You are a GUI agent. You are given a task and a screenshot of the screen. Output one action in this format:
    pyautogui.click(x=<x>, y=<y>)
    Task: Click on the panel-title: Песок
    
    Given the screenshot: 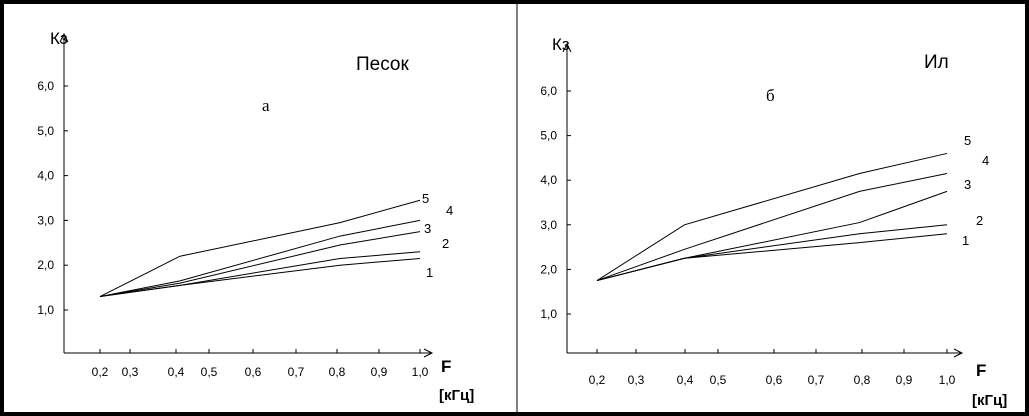 What is the action you would take?
    pyautogui.click(x=383, y=64)
    